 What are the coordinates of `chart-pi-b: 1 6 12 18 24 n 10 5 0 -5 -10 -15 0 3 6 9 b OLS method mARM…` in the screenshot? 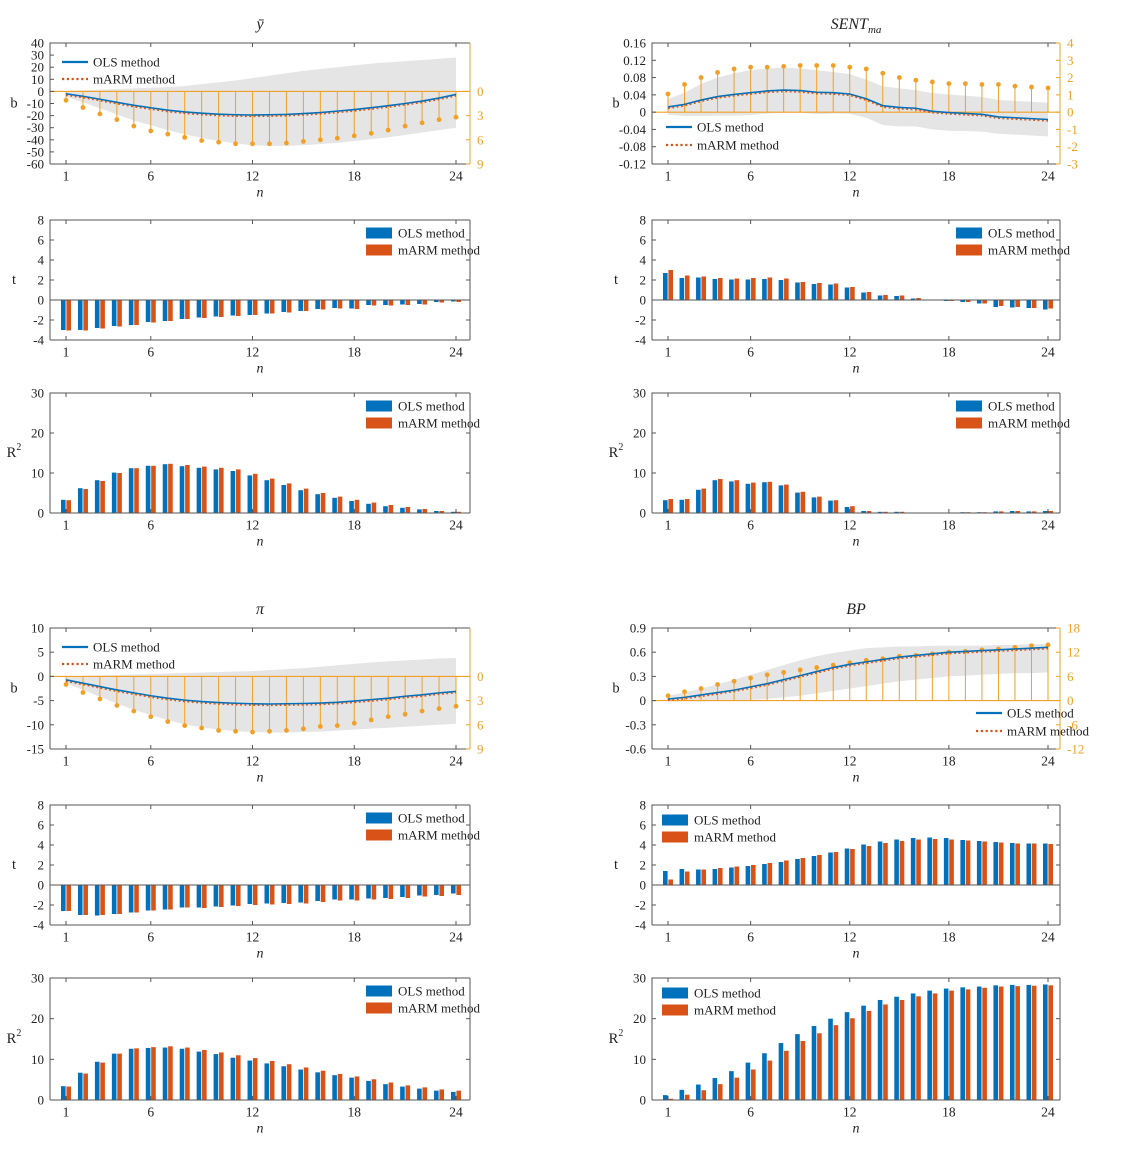 It's located at (247, 703).